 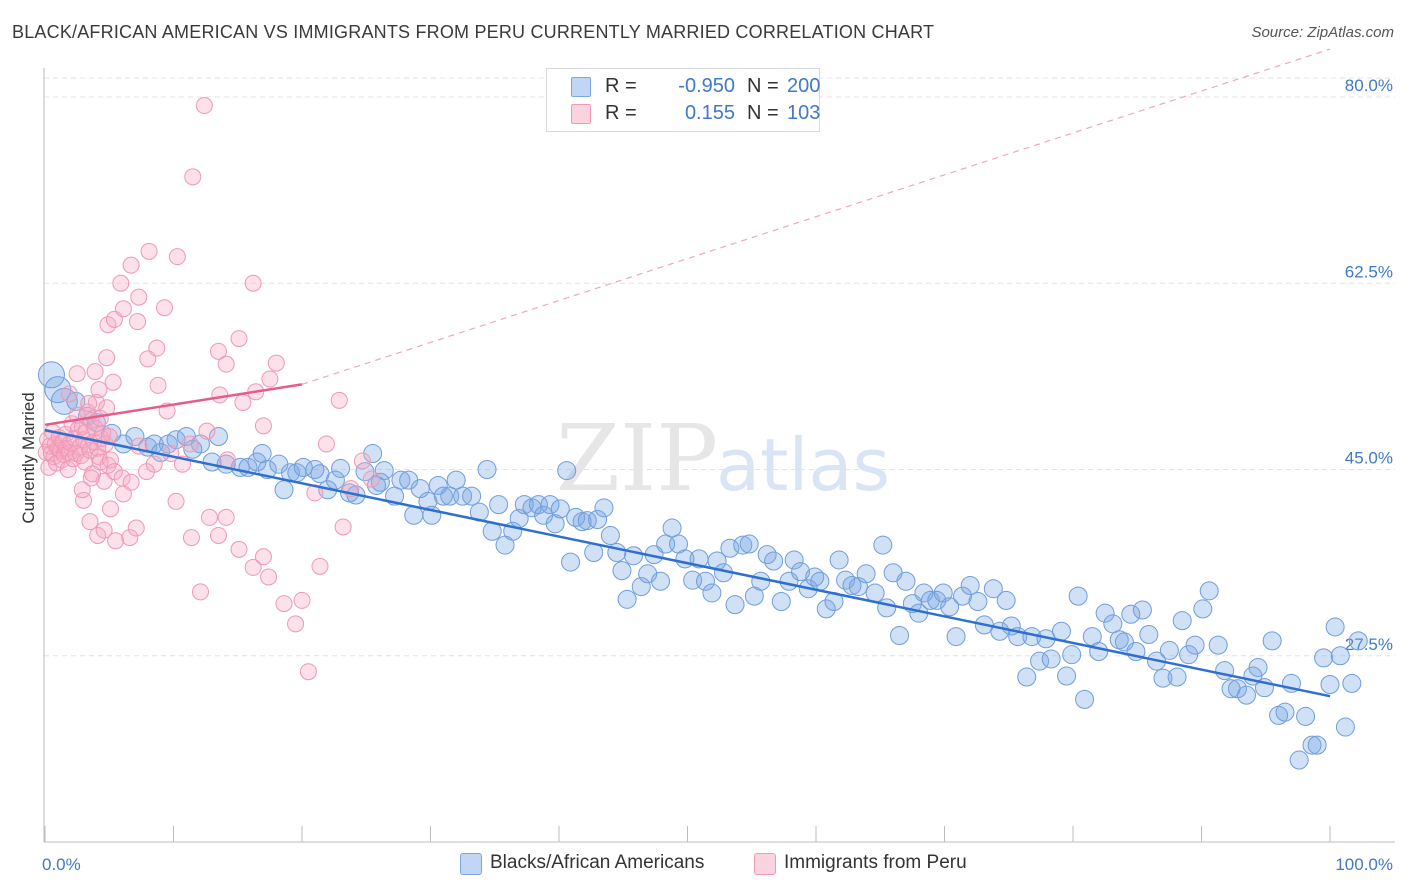 I want to click on y-tick-label: 62.5%, so click(x=1369, y=271).